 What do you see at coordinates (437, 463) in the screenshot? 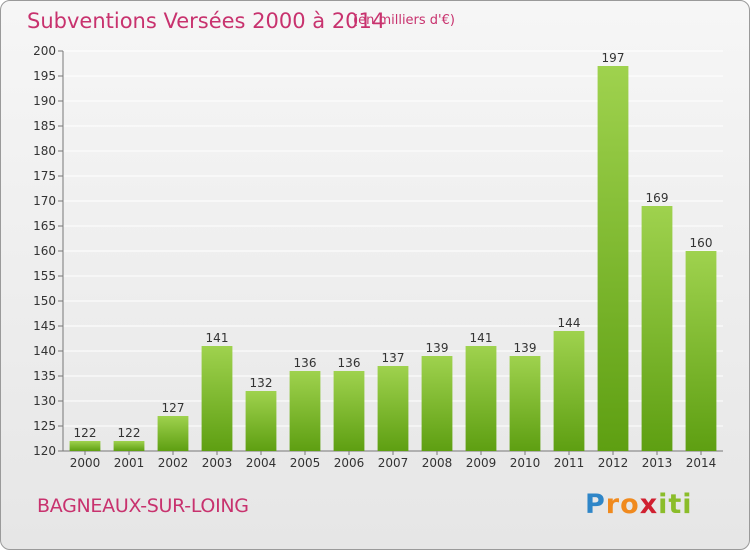
I see `x-tick-label: 2008` at bounding box center [437, 463].